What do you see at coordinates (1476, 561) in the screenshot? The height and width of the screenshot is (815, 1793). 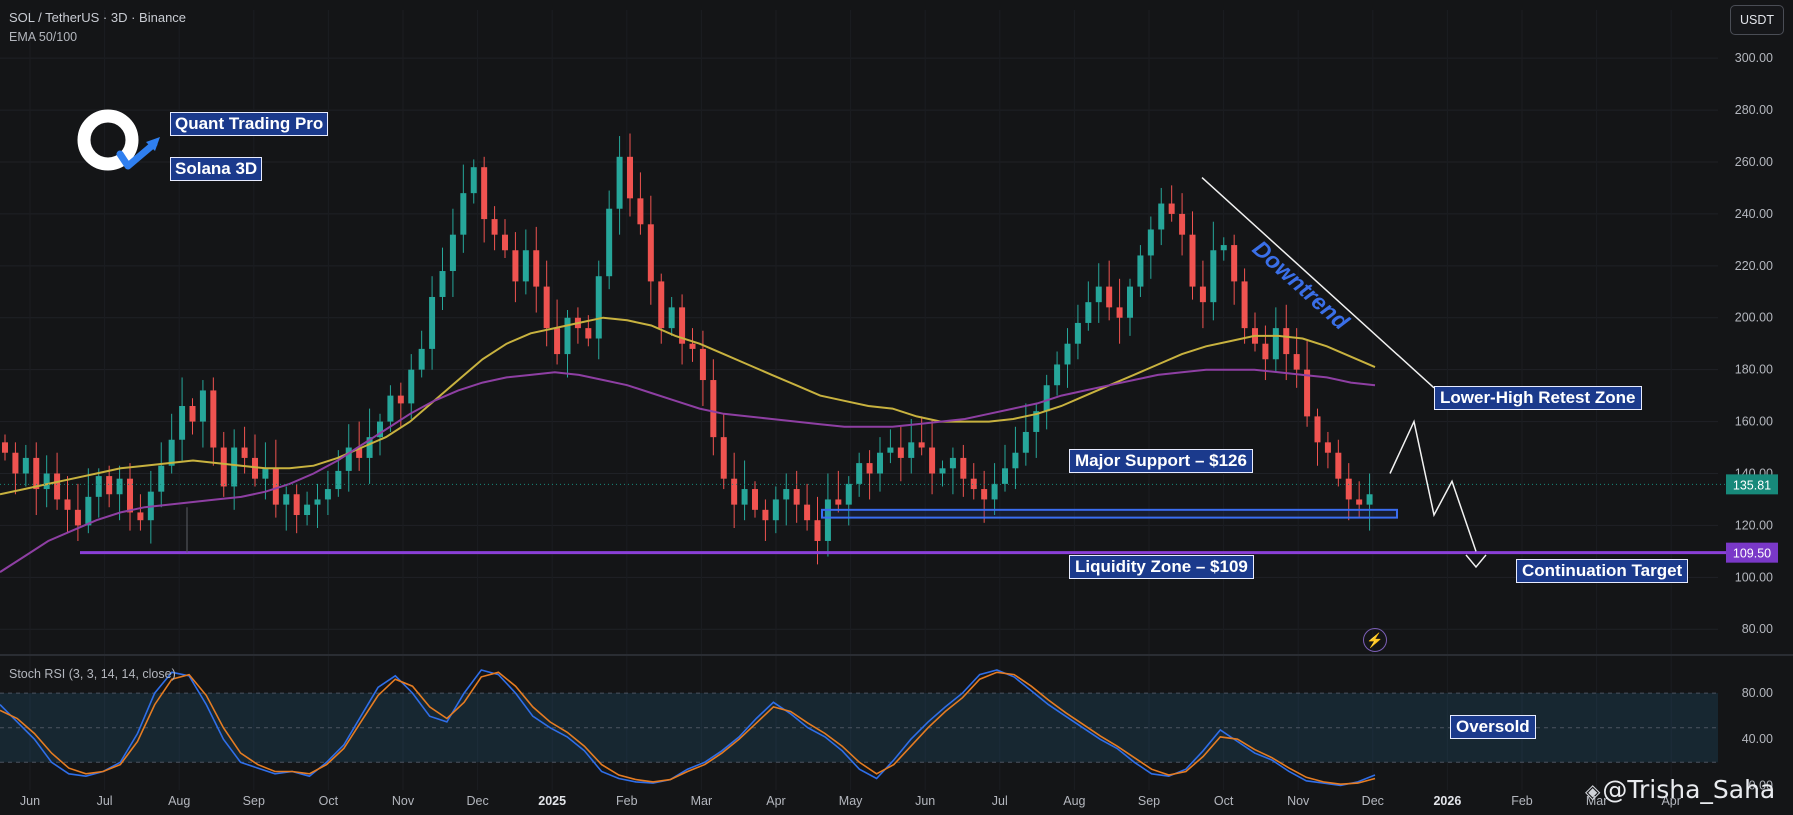 I see `projection-arrowhead` at bounding box center [1476, 561].